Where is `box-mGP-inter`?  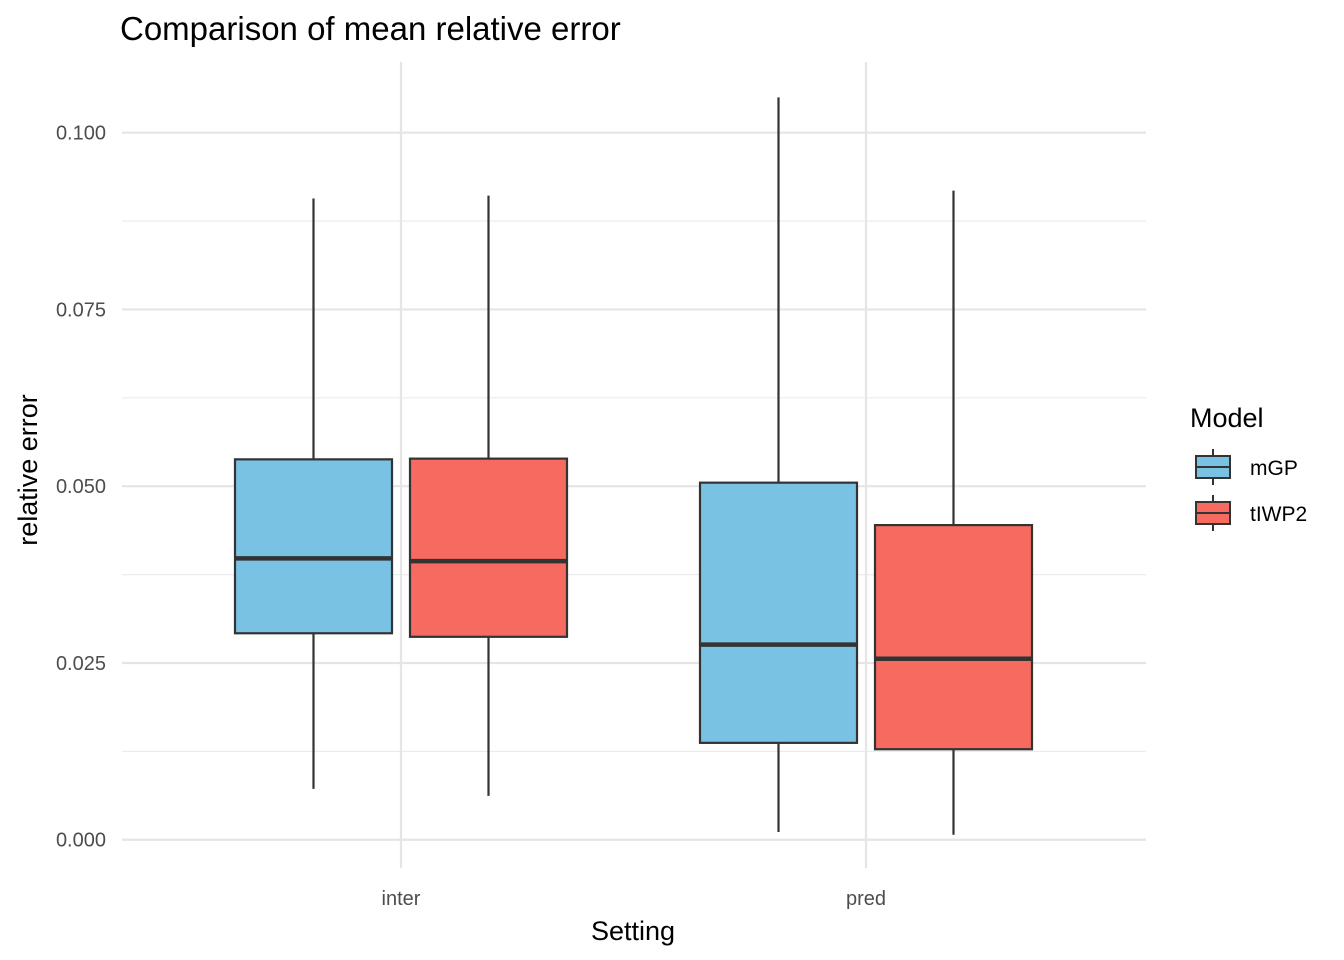
box-mGP-inter is located at coordinates (313, 493).